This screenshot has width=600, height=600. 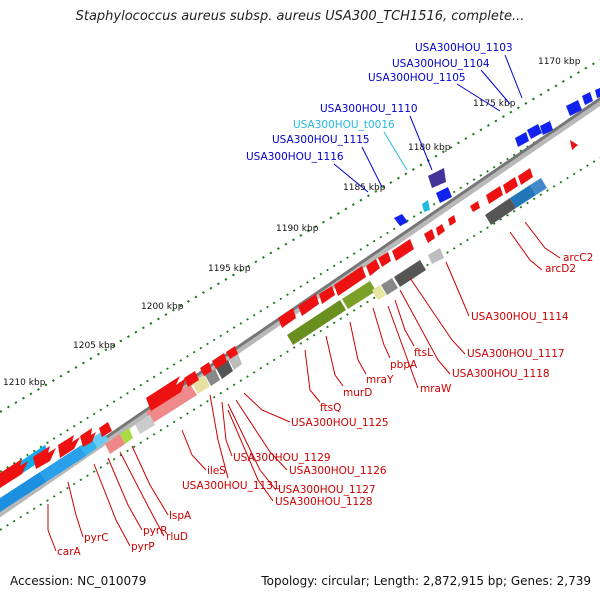 I want to click on tick-label: 1200 kbp, so click(x=162, y=307).